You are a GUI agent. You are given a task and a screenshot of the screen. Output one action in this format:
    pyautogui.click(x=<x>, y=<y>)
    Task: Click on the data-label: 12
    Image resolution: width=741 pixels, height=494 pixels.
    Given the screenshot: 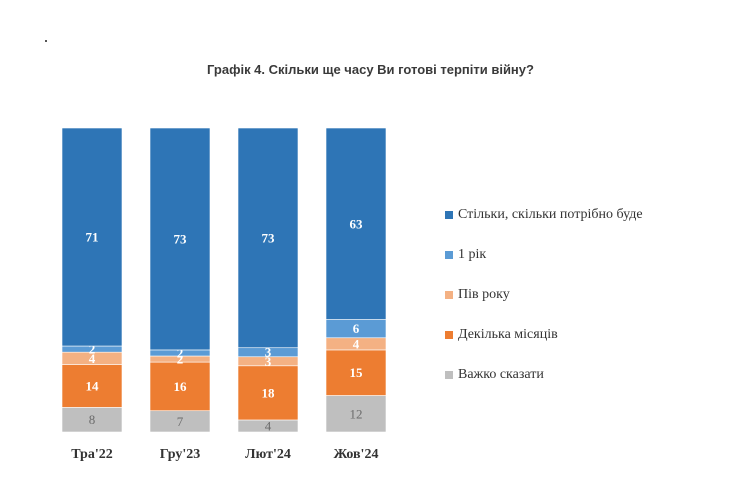 What is the action you would take?
    pyautogui.click(x=356, y=413)
    